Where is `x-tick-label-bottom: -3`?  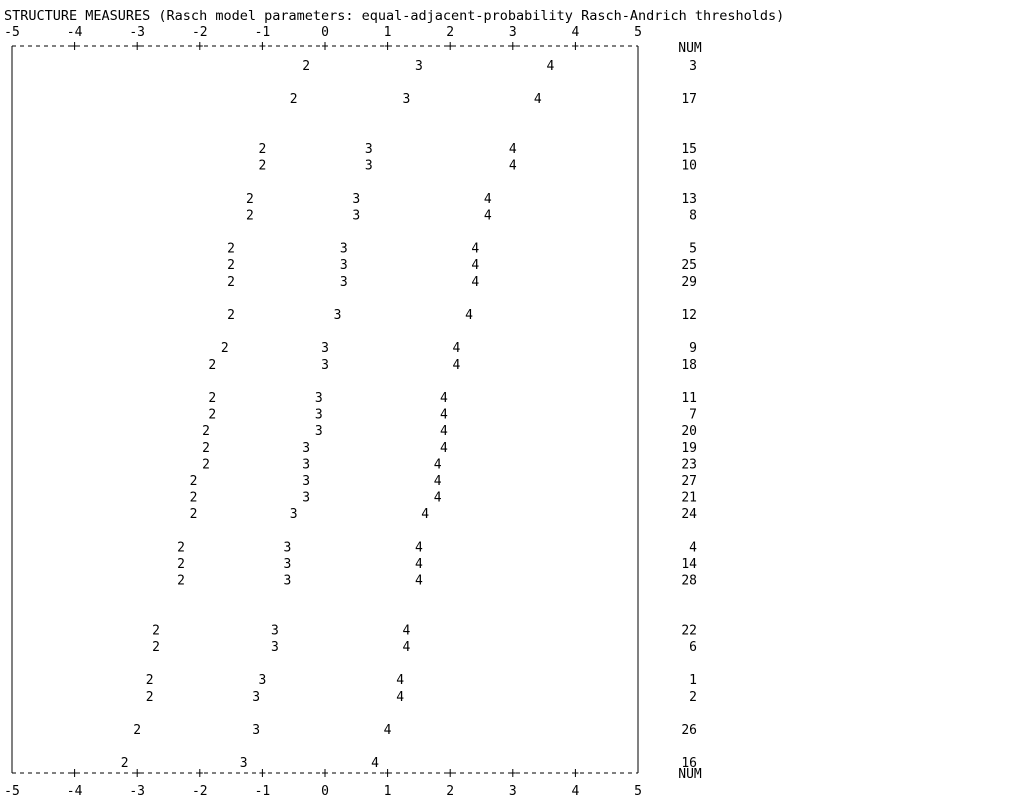 x-tick-label-bottom: -3 is located at coordinates (137, 791).